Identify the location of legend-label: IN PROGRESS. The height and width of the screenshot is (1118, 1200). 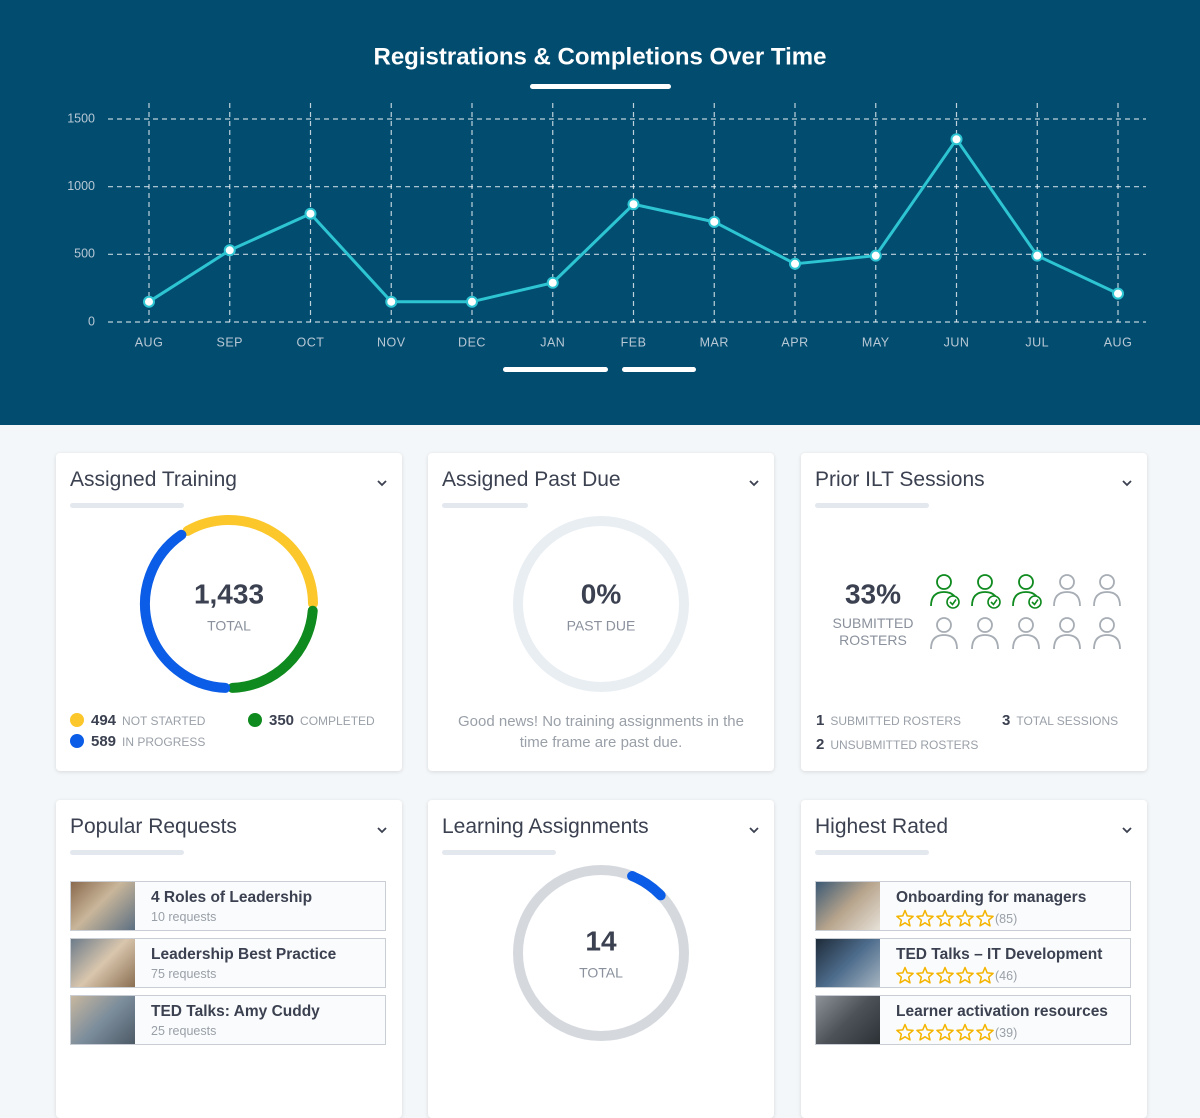
(164, 742).